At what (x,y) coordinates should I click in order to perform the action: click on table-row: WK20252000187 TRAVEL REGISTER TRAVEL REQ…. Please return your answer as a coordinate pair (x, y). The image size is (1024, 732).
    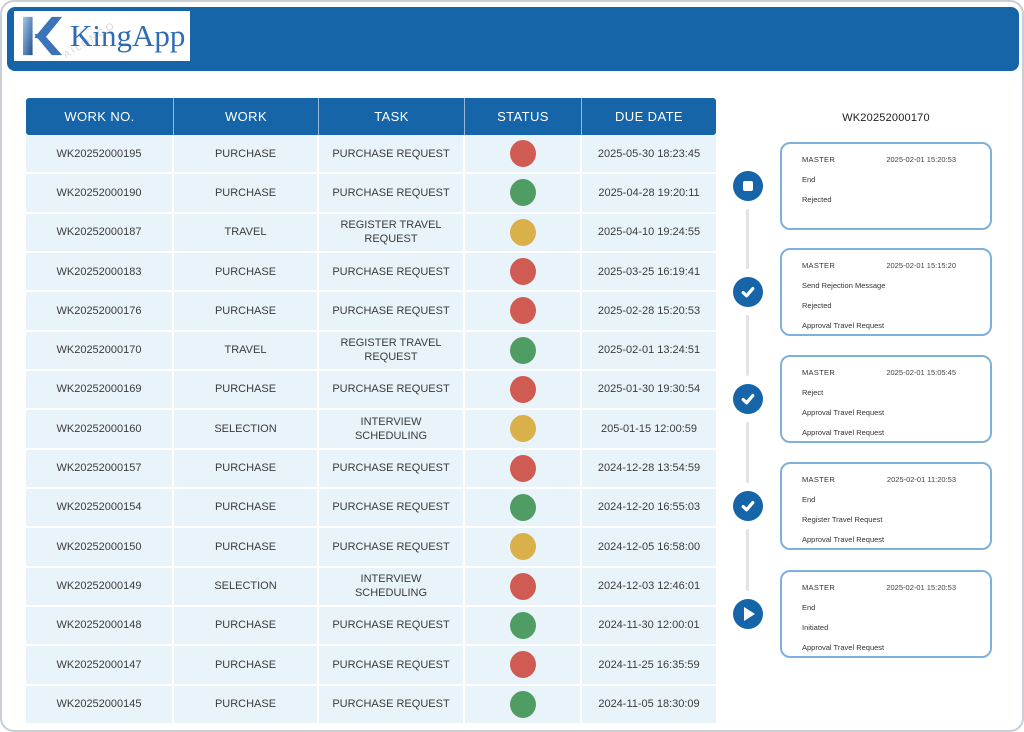
    Looking at the image, I should click on (371, 233).